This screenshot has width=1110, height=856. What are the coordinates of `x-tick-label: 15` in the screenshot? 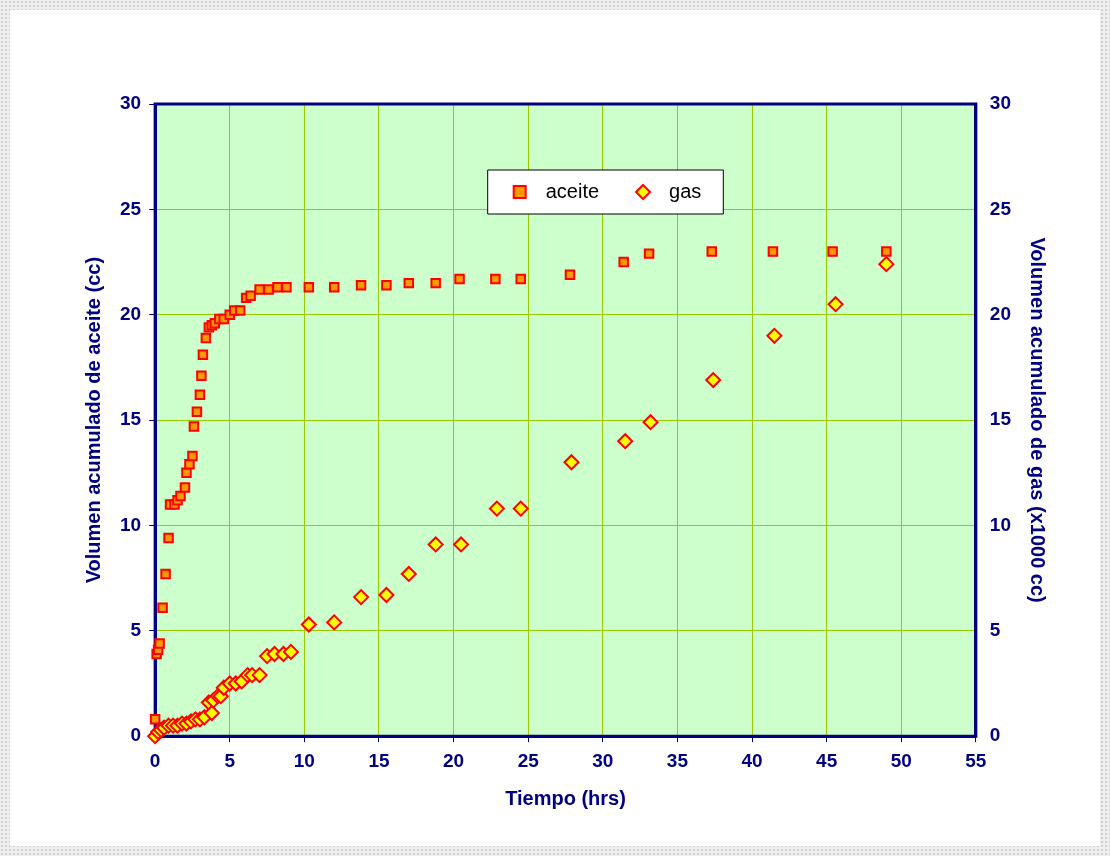 It's located at (379, 760).